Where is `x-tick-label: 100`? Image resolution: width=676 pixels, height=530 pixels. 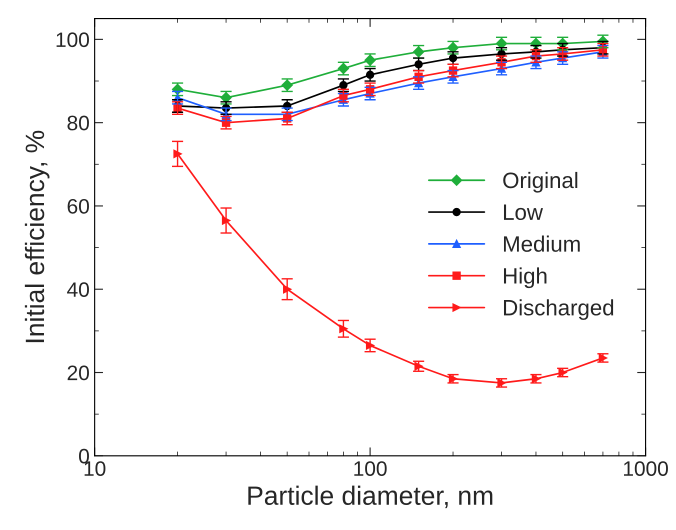 x-tick-label: 100 is located at coordinates (370, 468).